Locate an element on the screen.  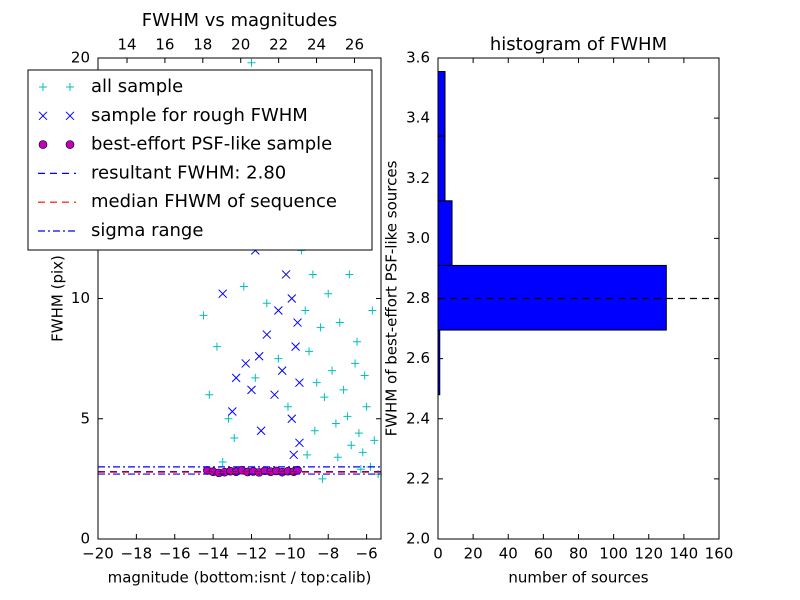
y-tick-label: 3.4 is located at coordinates (418, 118).